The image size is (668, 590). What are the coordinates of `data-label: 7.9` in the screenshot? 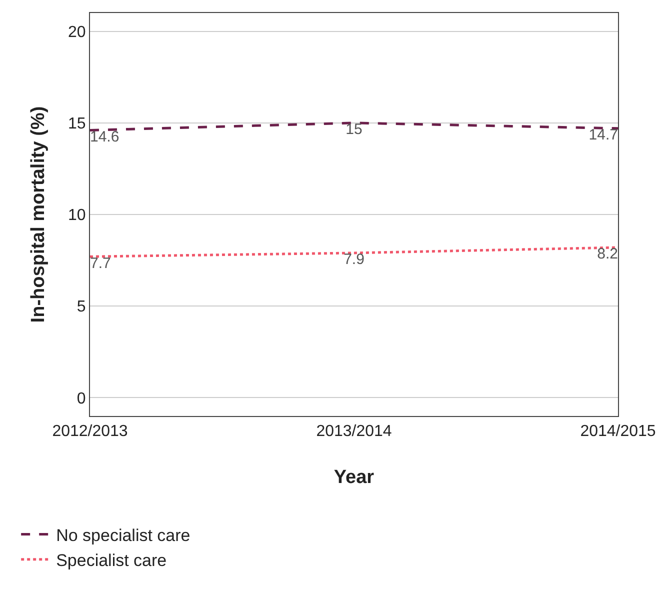 It's located at (354, 259).